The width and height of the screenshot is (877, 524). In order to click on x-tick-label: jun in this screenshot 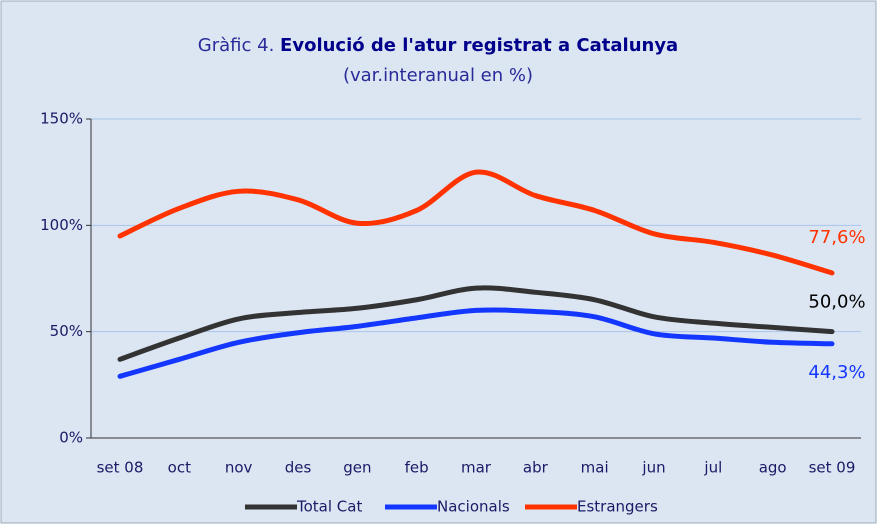, I will do `click(653, 468)`.